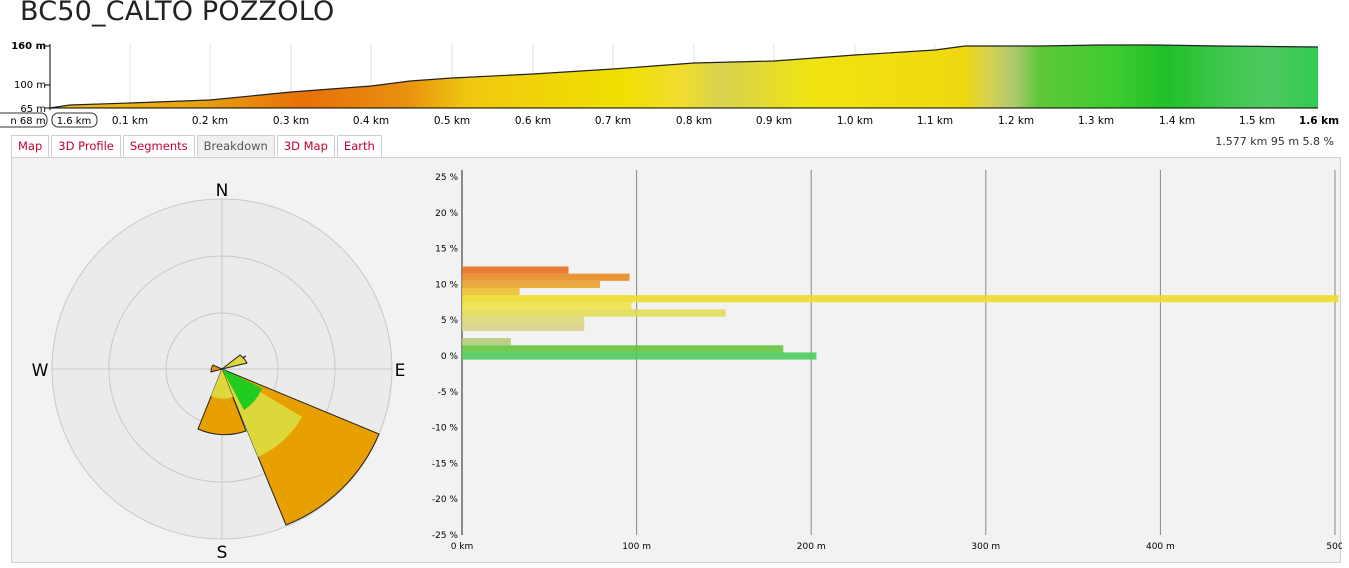 This screenshot has height=568, width=1349. Describe the element at coordinates (235, 146) in the screenshot. I see `tab-breakdown: Breakdown` at that location.